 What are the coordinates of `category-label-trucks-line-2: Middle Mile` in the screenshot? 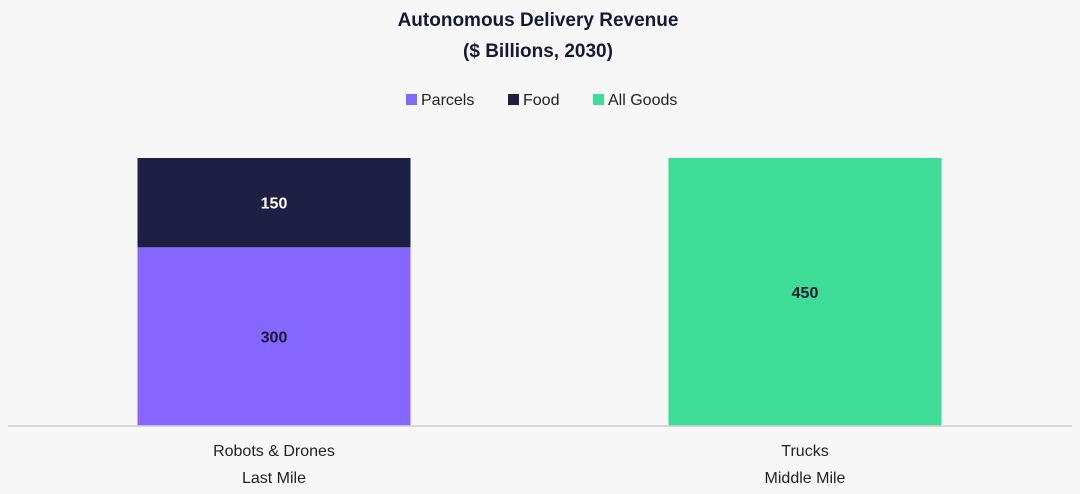 It's located at (805, 478).